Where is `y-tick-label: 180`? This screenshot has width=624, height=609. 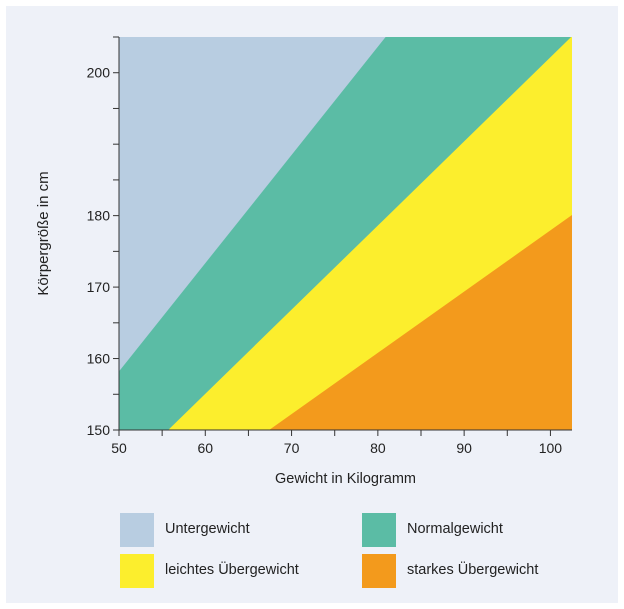
y-tick-label: 180 is located at coordinates (99, 216).